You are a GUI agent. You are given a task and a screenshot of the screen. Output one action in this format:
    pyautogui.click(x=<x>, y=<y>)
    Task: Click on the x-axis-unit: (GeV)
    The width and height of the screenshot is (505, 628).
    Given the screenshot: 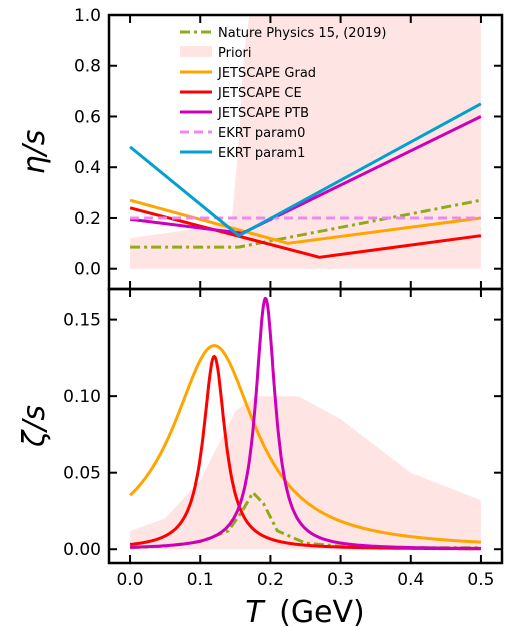 What is the action you would take?
    pyautogui.click(x=322, y=611)
    